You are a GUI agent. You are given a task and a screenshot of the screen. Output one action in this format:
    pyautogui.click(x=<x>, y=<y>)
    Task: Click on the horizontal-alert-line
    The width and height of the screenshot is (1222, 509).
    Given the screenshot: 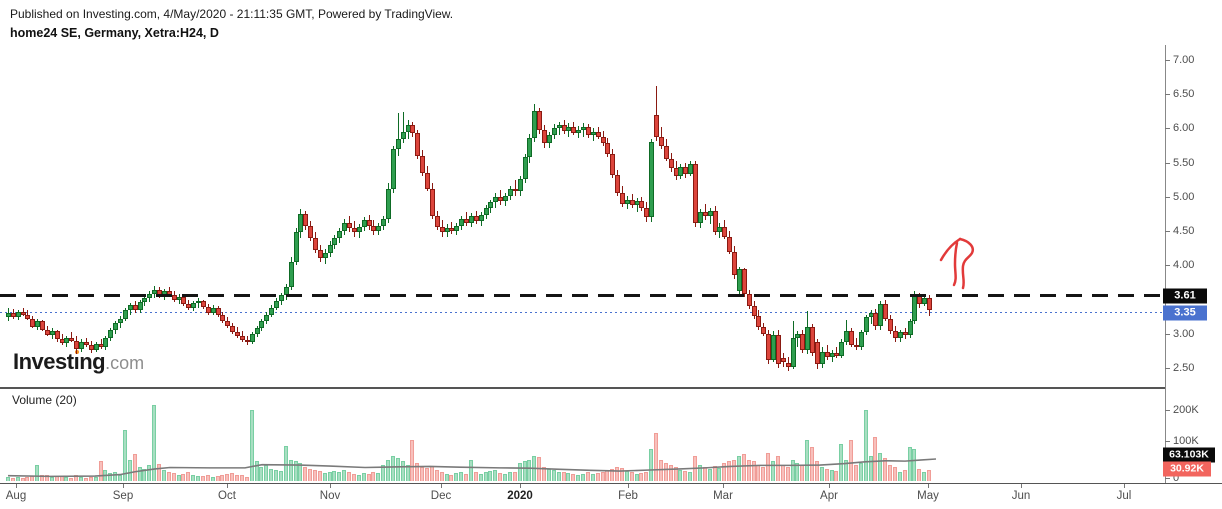 What is the action you would take?
    pyautogui.click(x=582, y=295)
    